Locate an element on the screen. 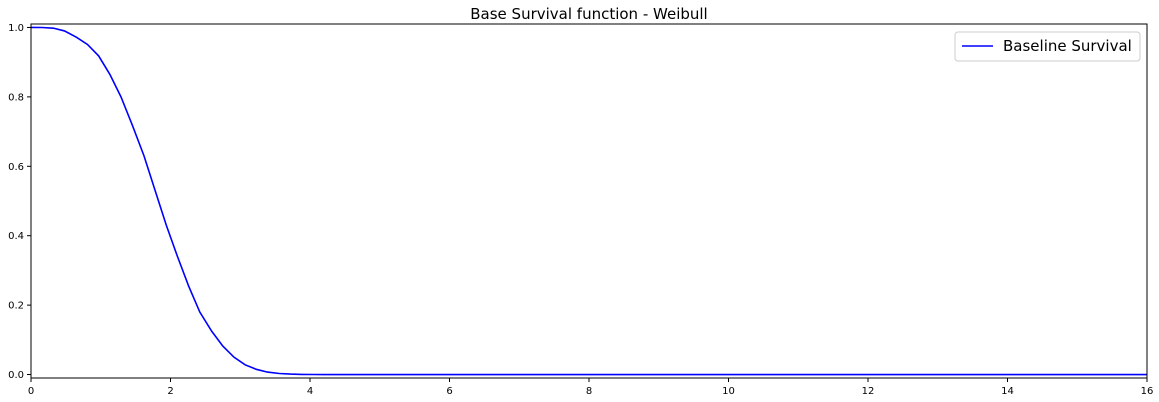  x-tick-label: 14 is located at coordinates (1007, 391).